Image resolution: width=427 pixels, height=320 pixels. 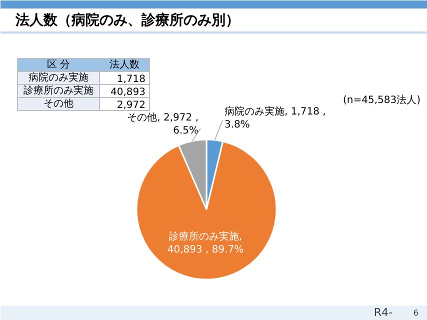 What do you see at coordinates (125, 64) in the screenshot?
I see `text: 法人数` at bounding box center [125, 64].